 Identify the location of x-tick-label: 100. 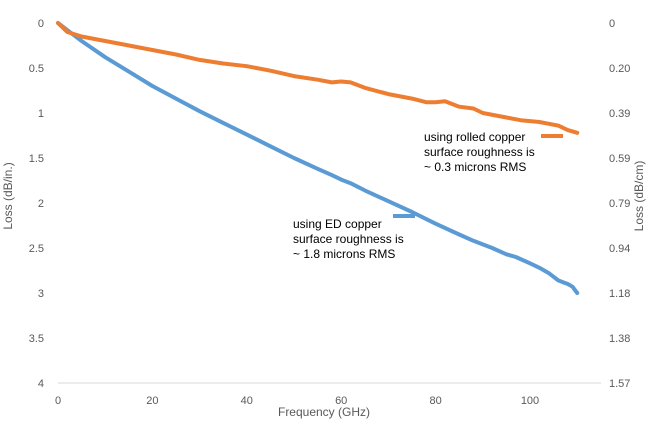
(530, 401).